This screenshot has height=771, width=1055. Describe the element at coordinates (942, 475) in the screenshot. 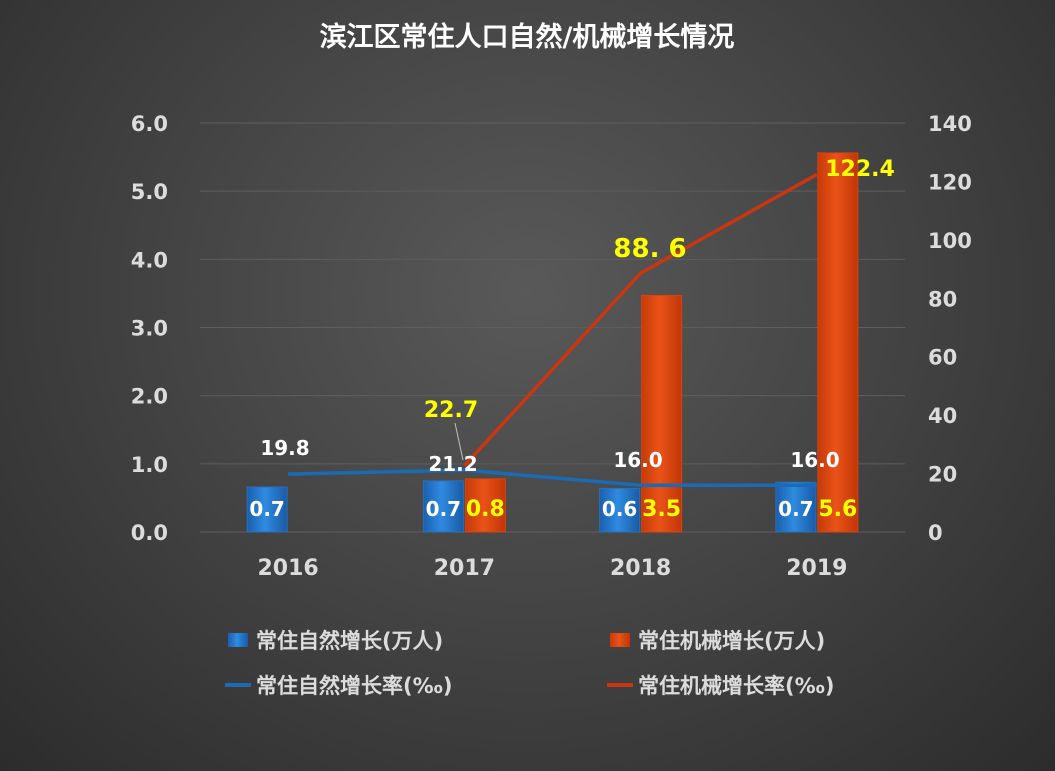

I see `right-tick-label: 20` at that location.